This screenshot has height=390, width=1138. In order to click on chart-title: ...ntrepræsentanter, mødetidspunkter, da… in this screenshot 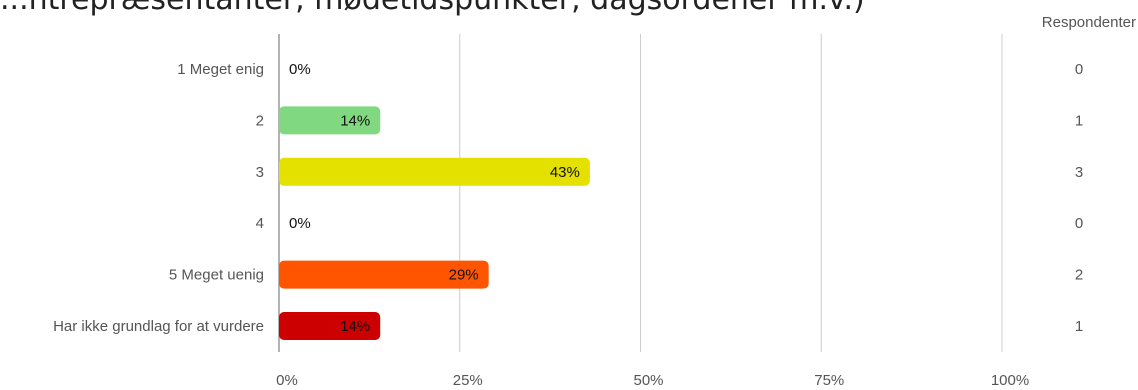, I will do `click(500, 10)`.